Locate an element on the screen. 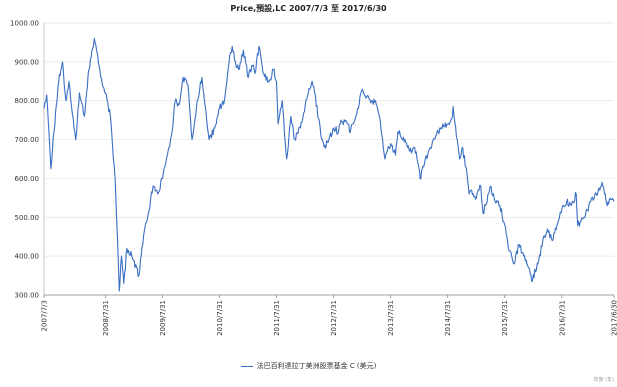 The height and width of the screenshot is (387, 617). y-tick-label: 900.00 is located at coordinates (27, 62).